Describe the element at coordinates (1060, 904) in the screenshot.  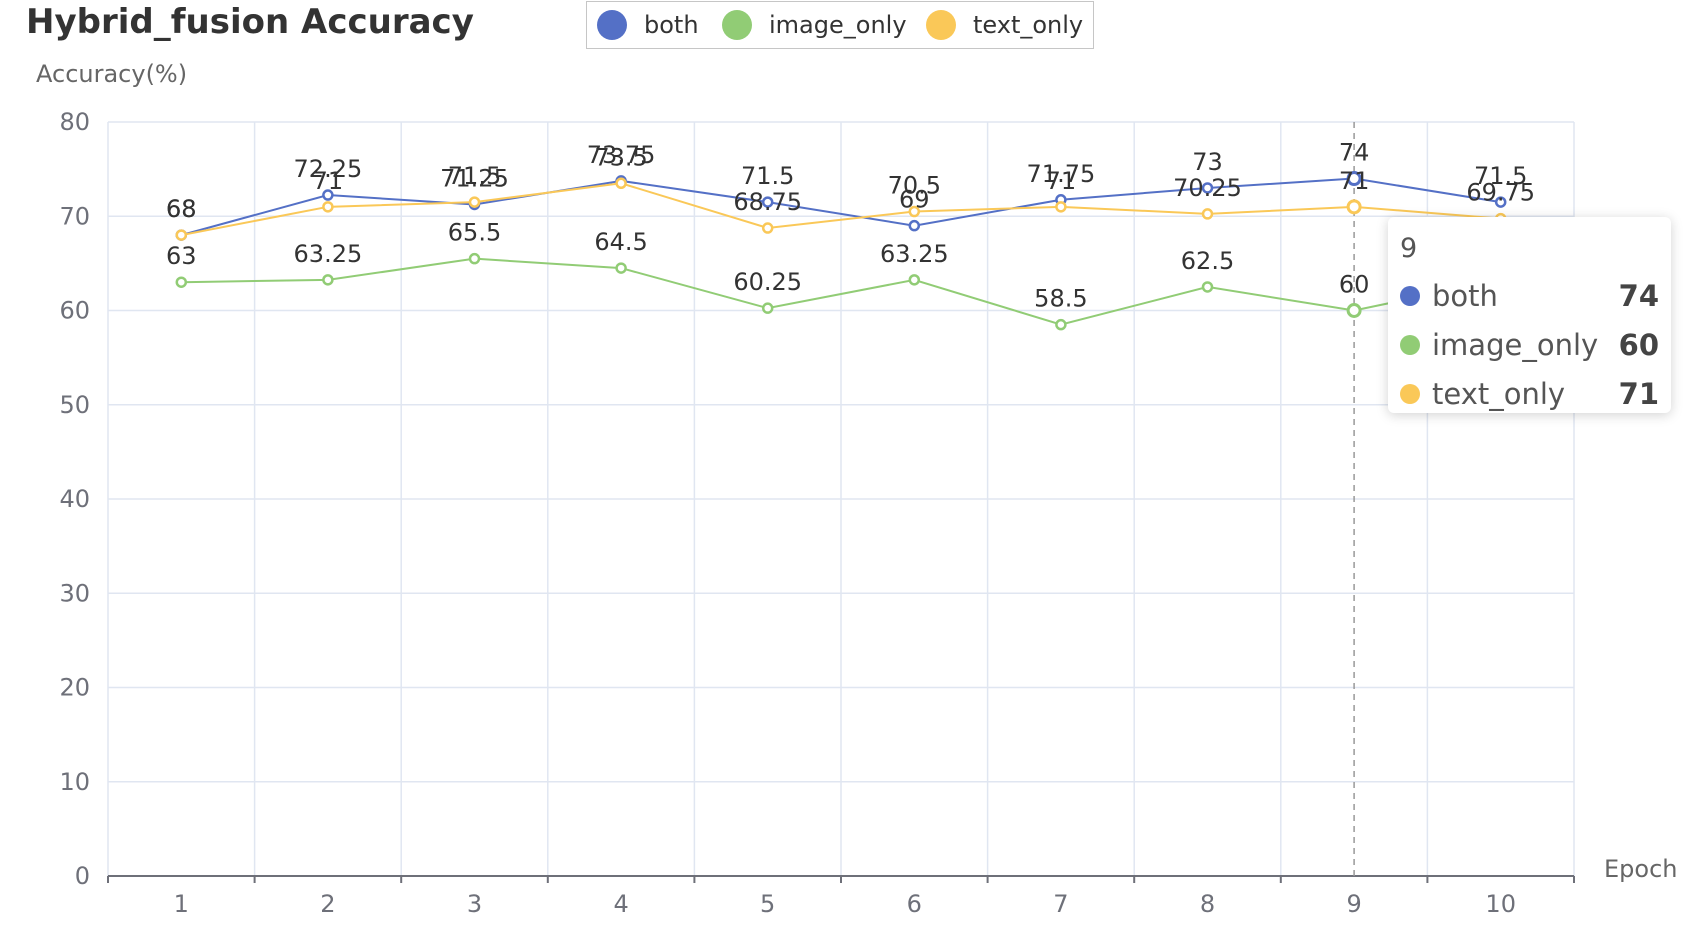
I see `x-tick-label: 7` at that location.